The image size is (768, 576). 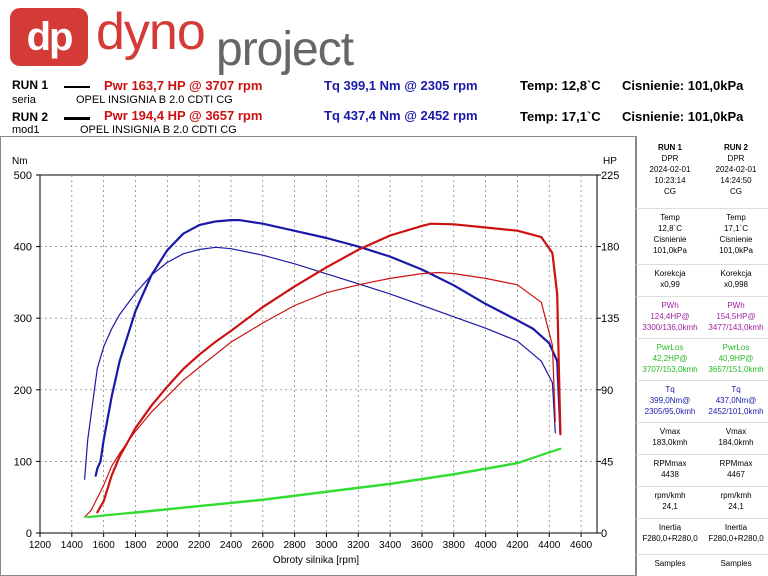 What do you see at coordinates (607, 462) in the screenshot?
I see `y-right-tick-label: 45` at bounding box center [607, 462].